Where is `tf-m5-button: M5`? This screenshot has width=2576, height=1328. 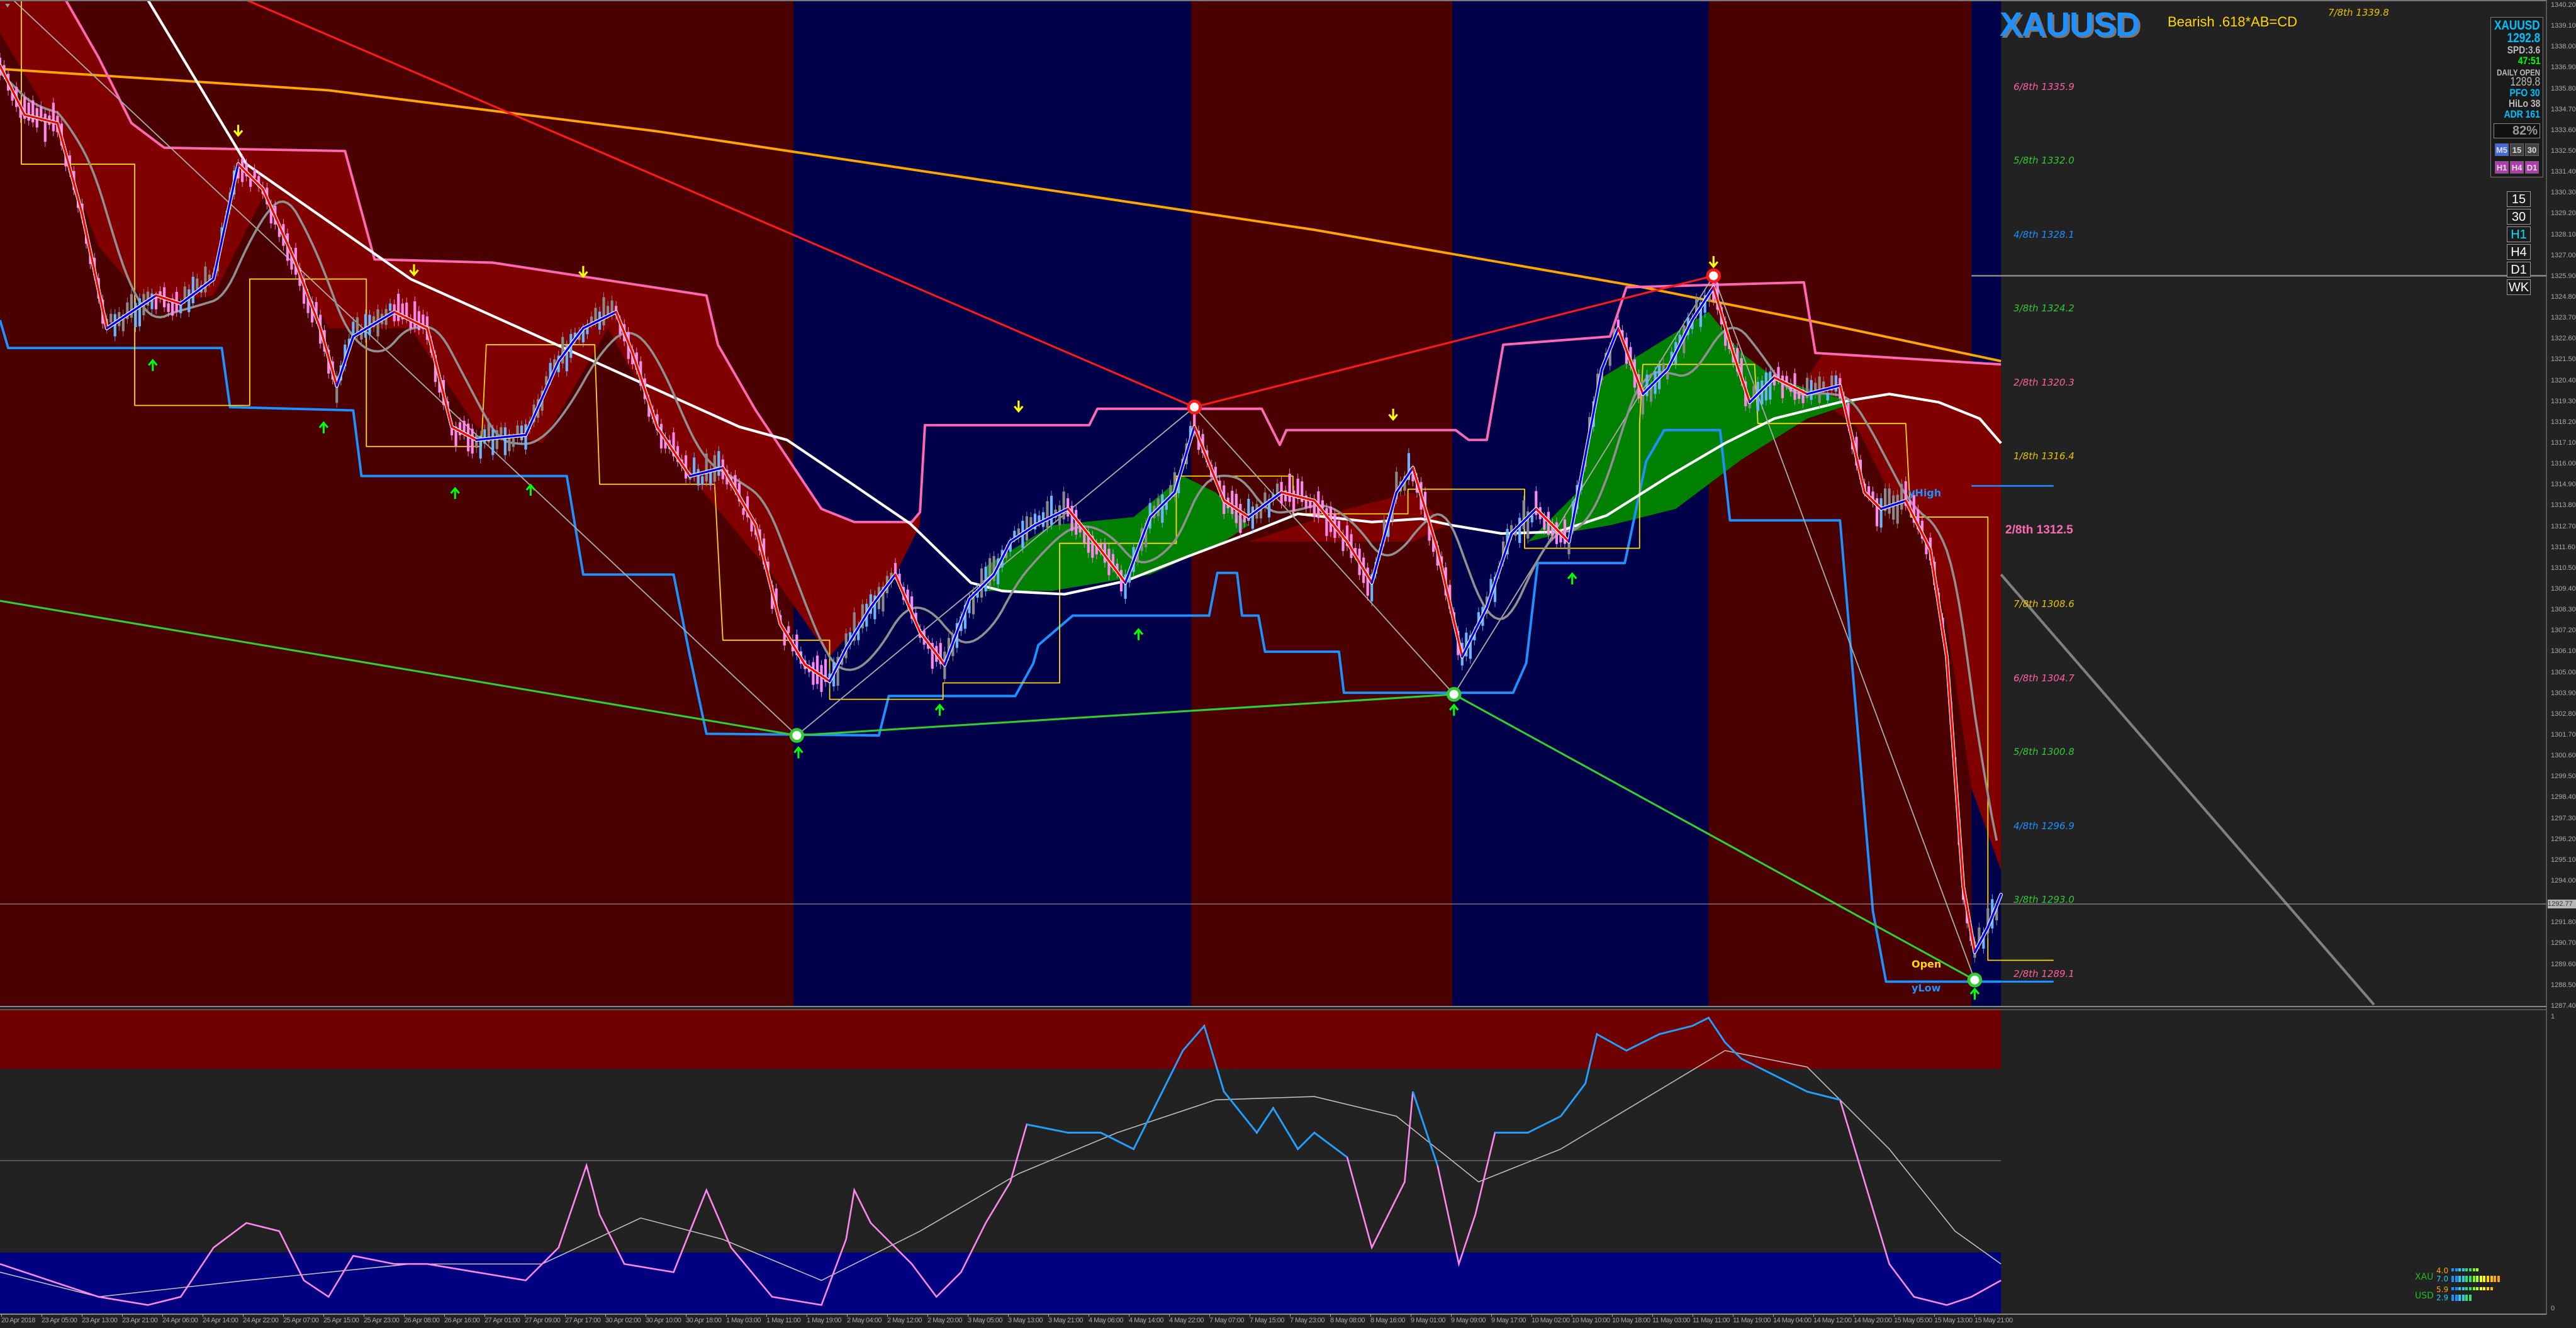
tf-m5-button: M5 is located at coordinates (2502, 149).